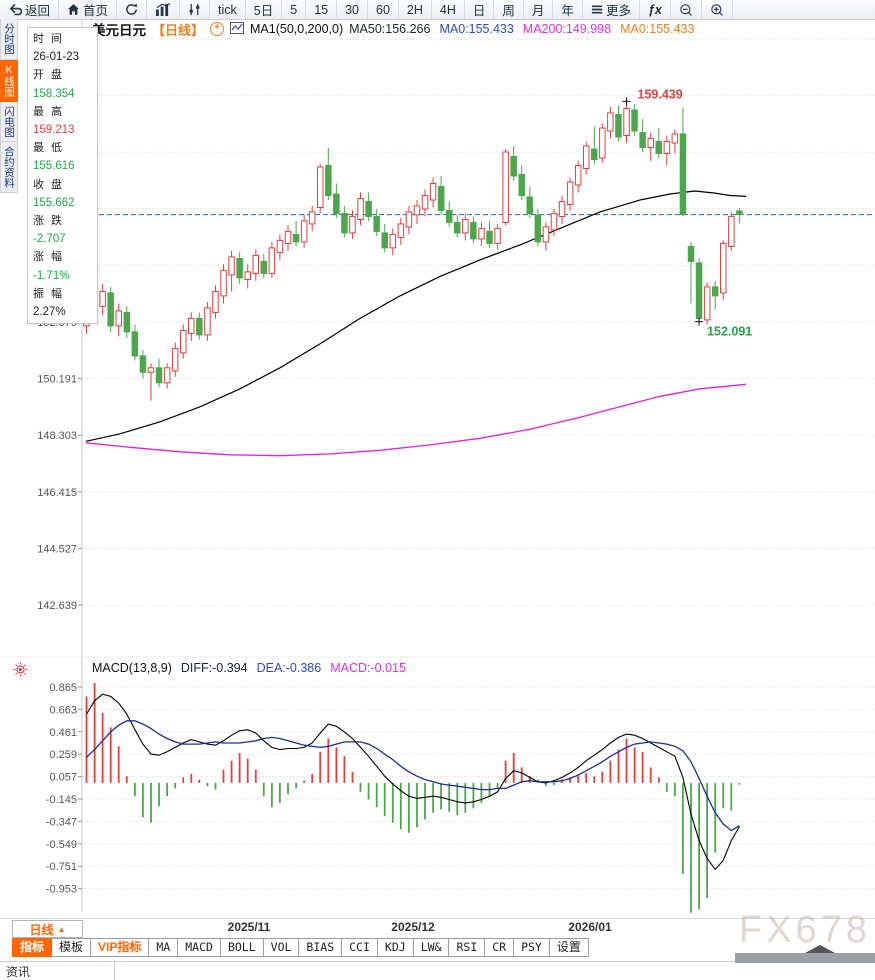  Describe the element at coordinates (63, 688) in the screenshot. I see `svg-text: 0.865` at that location.